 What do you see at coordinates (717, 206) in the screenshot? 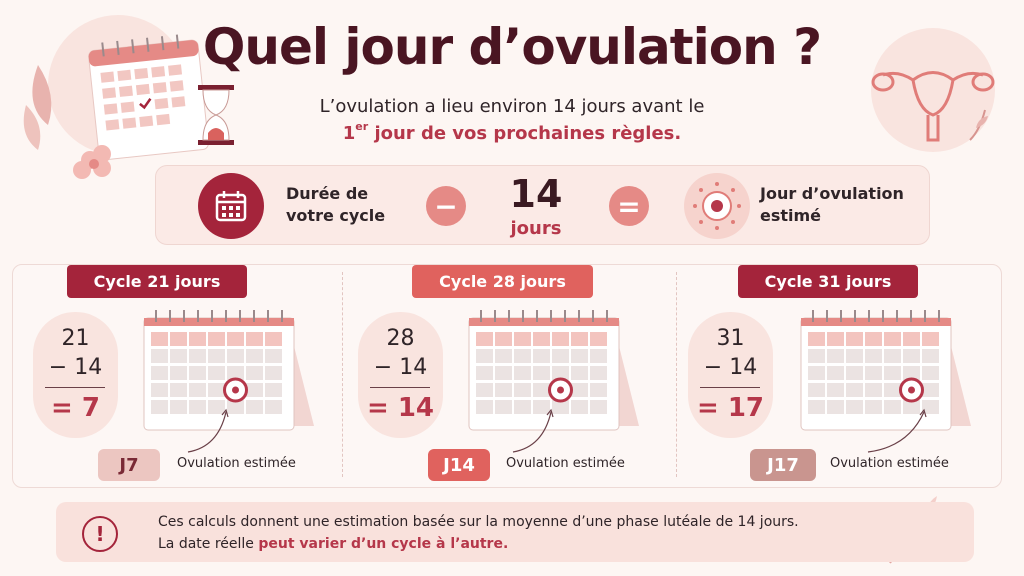
I see `ovulation-icon` at bounding box center [717, 206].